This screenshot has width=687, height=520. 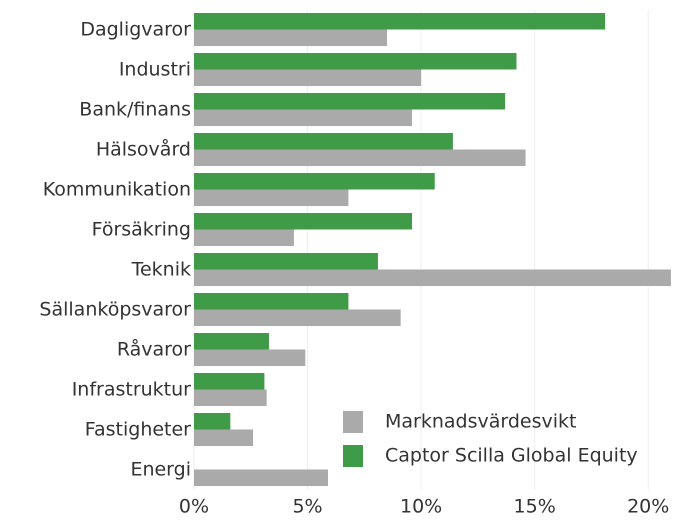 I want to click on y-tick-label: Energi, so click(x=160, y=470).